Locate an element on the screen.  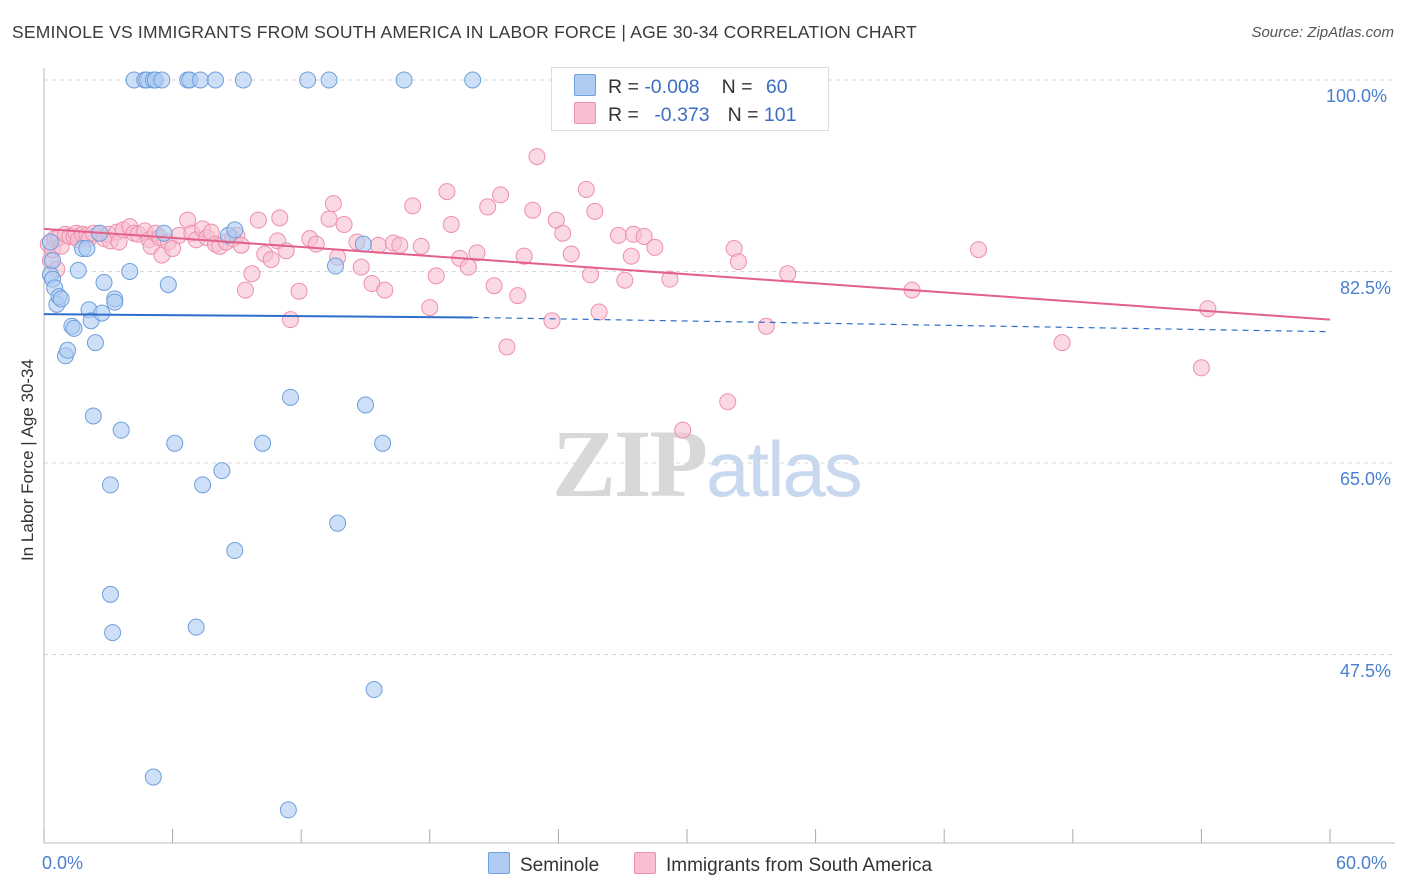
y-tick-label-100: 100.0% is located at coordinates (1357, 96).